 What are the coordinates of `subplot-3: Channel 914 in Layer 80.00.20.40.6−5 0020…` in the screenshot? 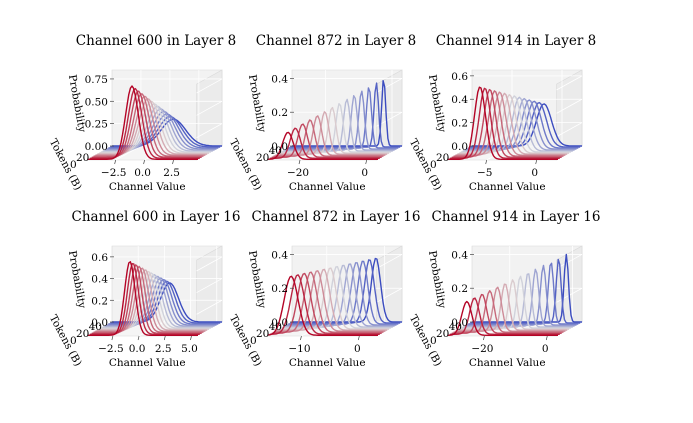 It's located at (501, 113).